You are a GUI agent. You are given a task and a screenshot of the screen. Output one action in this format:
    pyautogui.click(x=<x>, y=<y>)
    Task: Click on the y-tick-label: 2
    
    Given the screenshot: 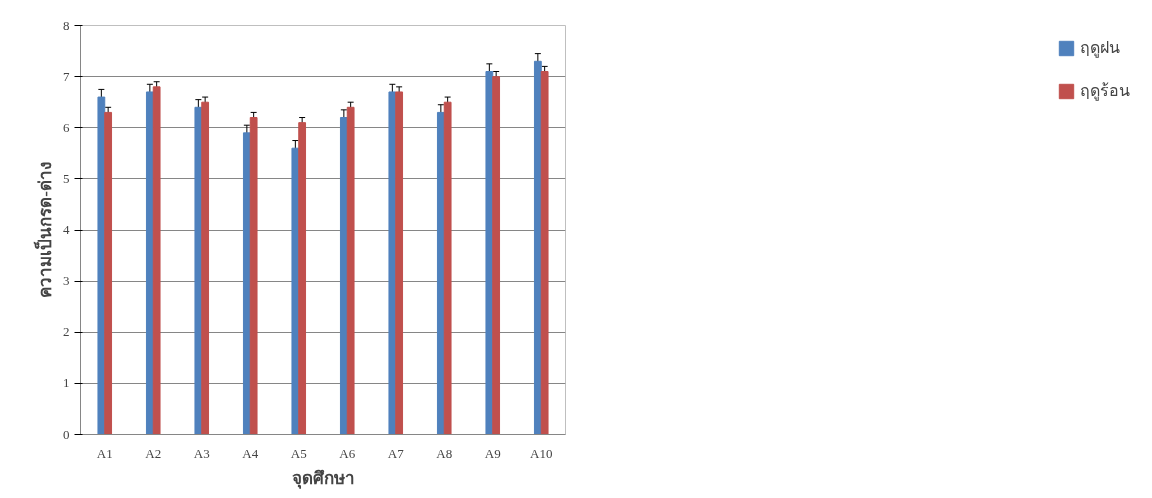 What is the action you would take?
    pyautogui.click(x=66, y=332)
    